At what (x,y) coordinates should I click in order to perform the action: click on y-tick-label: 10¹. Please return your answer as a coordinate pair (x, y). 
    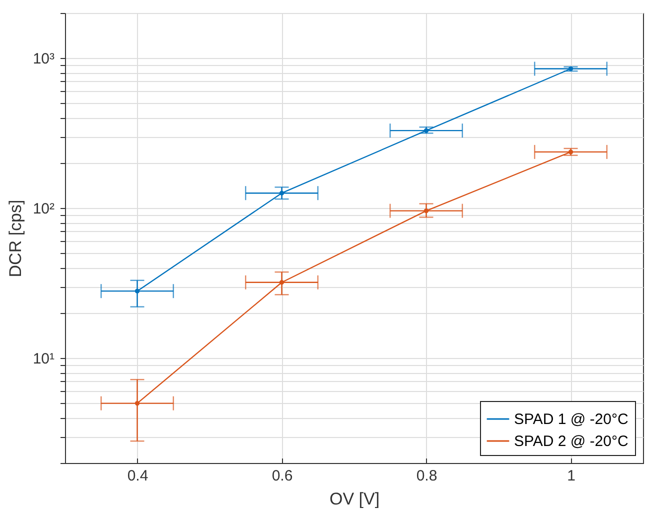
    Looking at the image, I should click on (43, 359).